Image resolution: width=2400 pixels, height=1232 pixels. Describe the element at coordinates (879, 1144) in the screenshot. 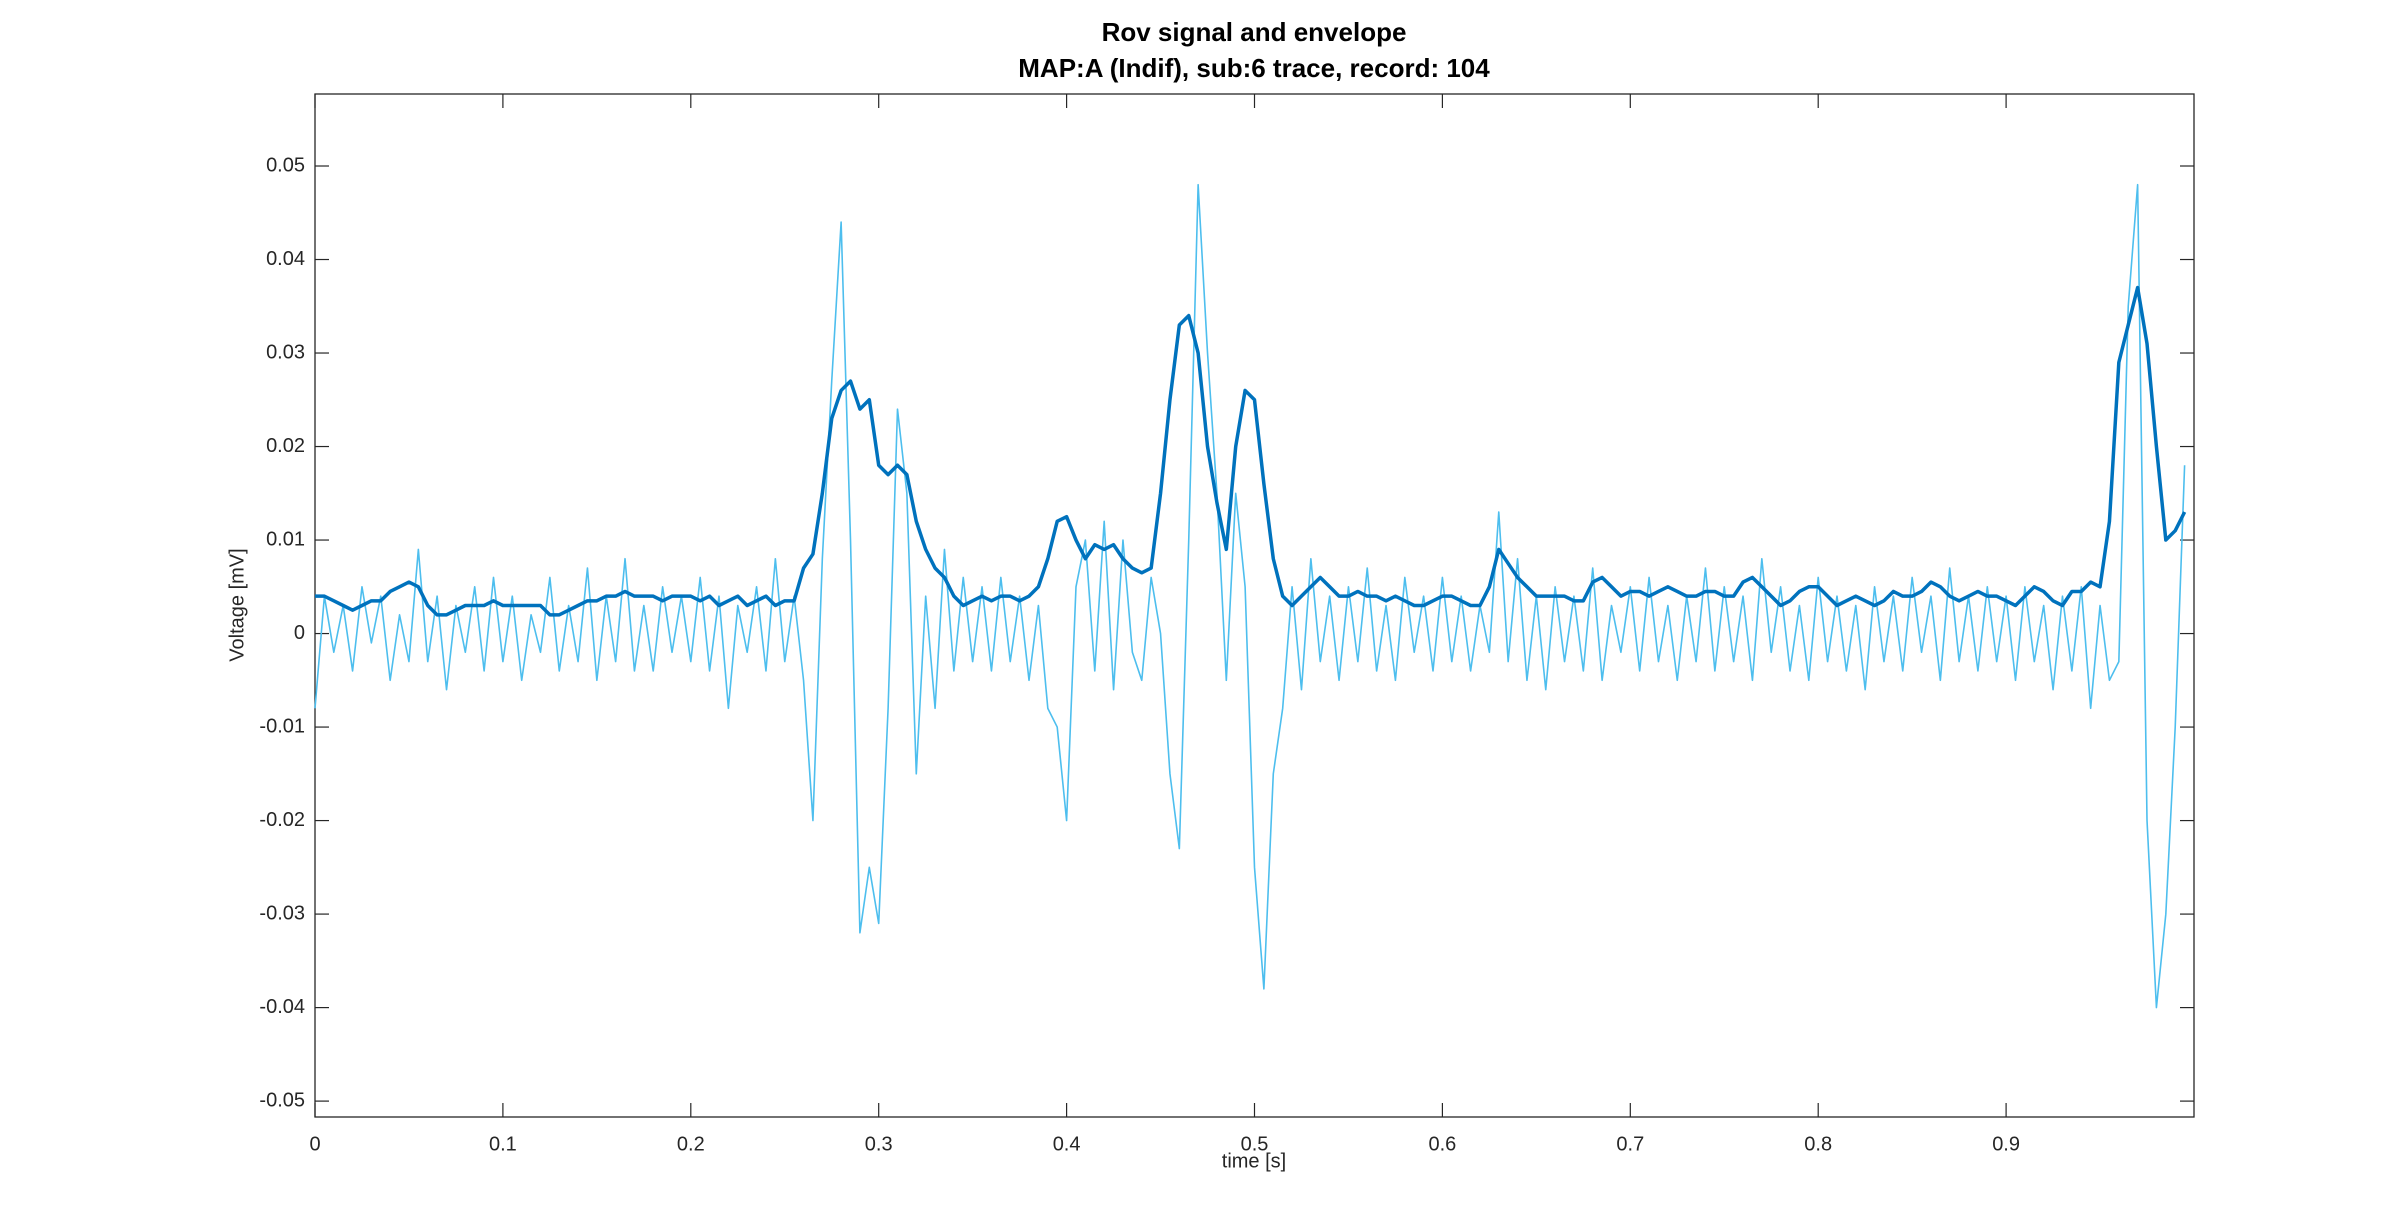

I see `x-tick-label: 0.3` at that location.